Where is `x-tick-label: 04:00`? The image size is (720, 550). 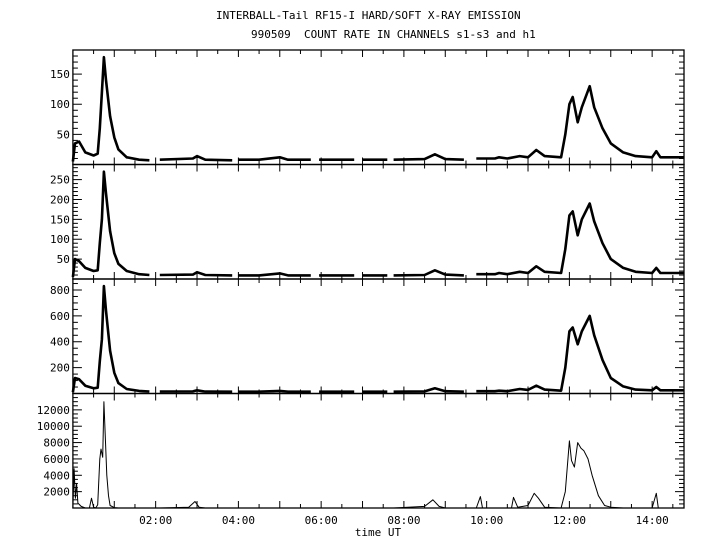
x-tick-label: 04:00 is located at coordinates (238, 520).